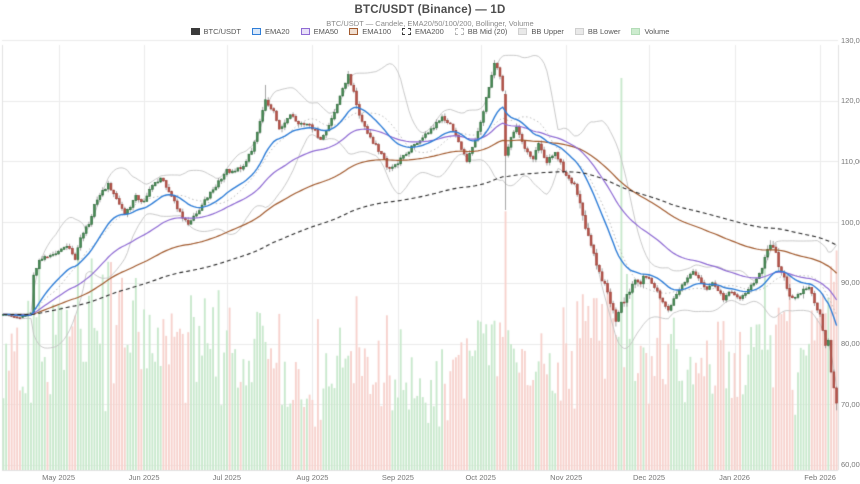  I want to click on y-tick-label: 80,000, so click(850, 344).